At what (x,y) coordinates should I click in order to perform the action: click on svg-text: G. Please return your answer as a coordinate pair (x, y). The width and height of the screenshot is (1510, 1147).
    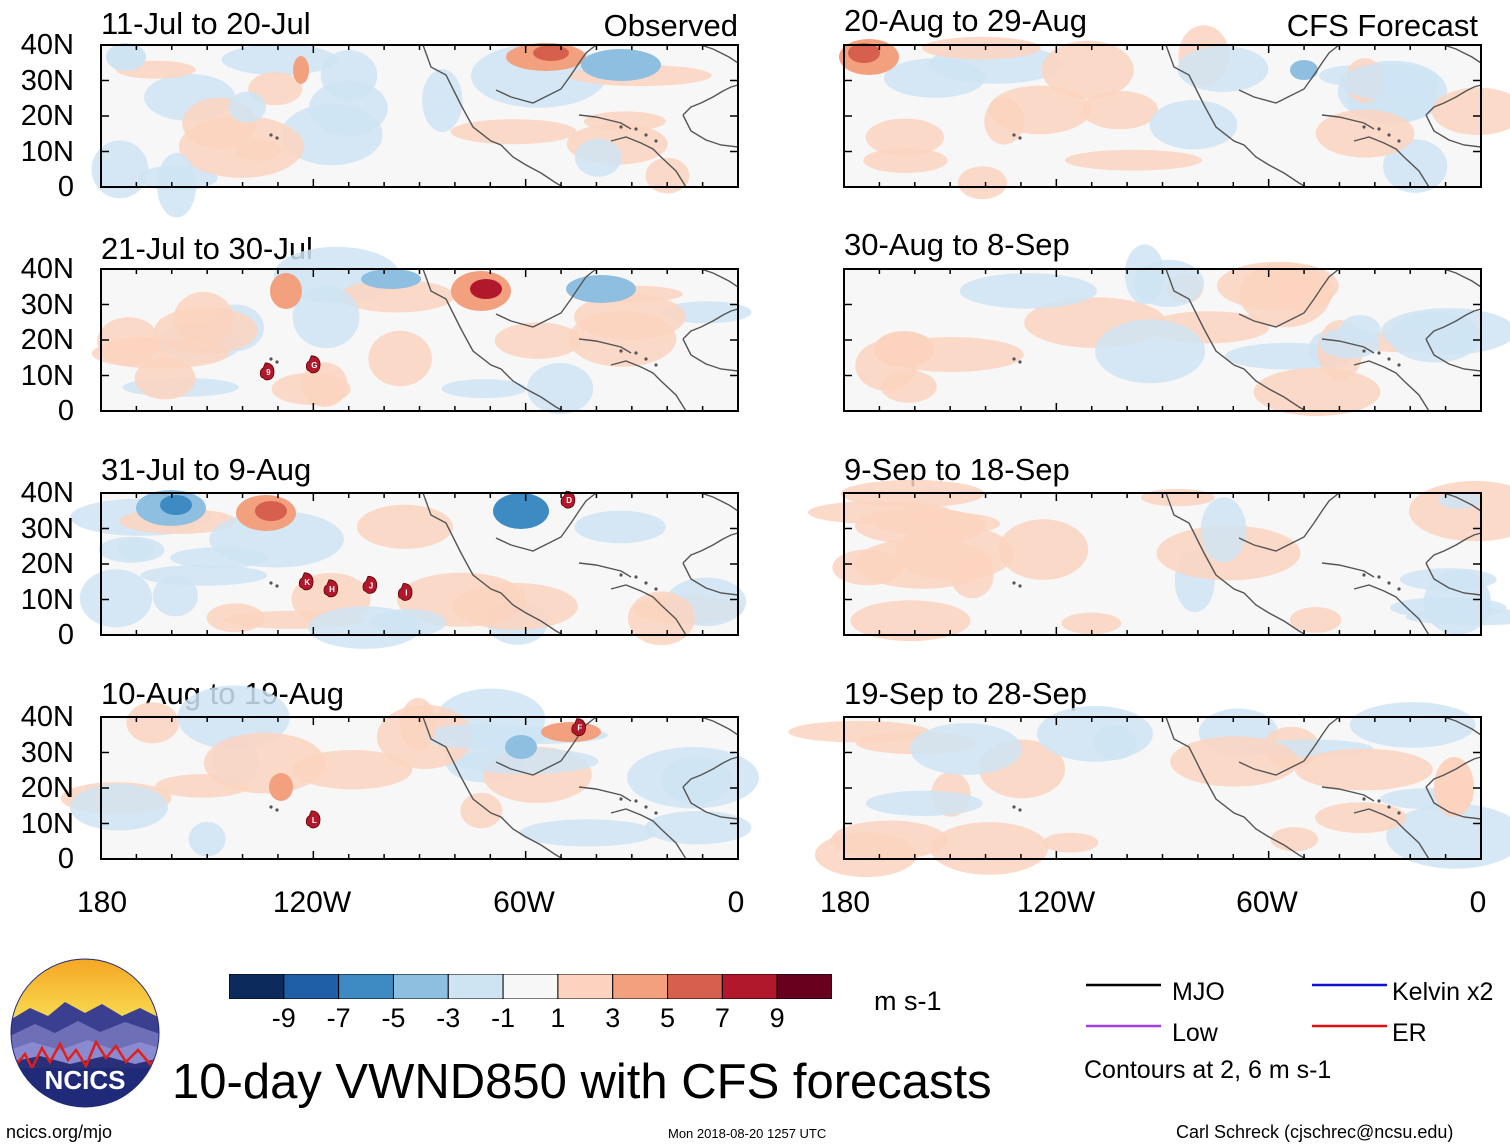
    Looking at the image, I should click on (314, 365).